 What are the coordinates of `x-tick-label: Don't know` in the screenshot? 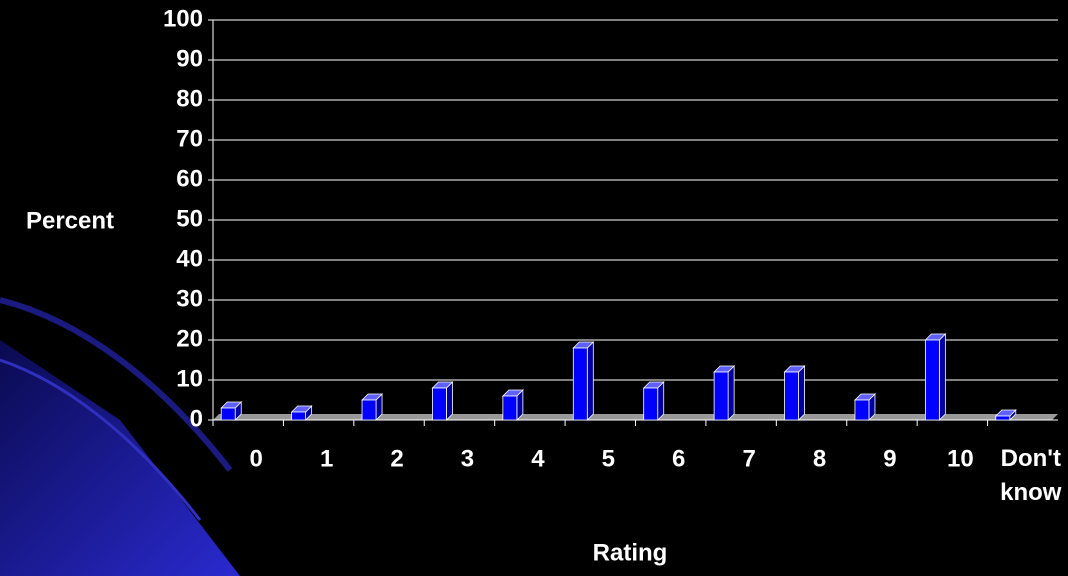 It's located at (1031, 475).